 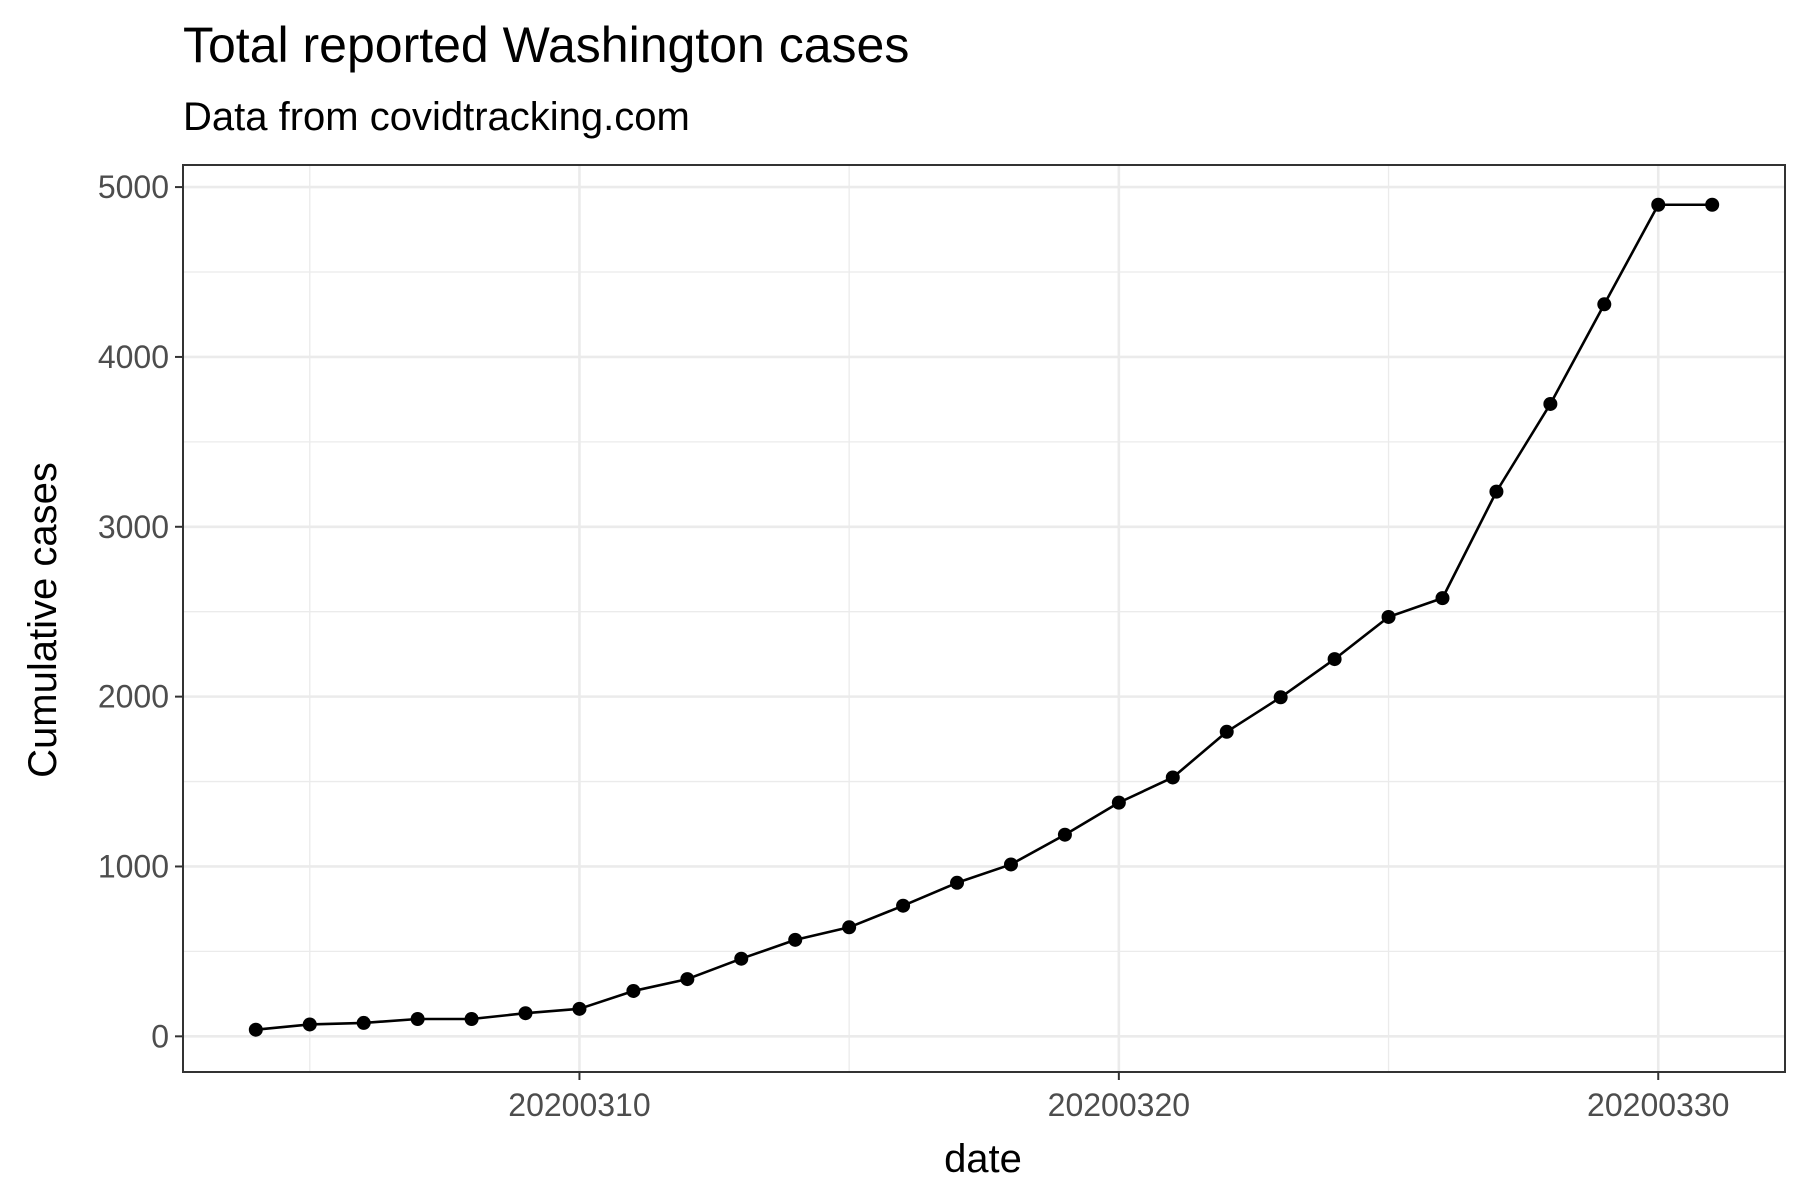 What do you see at coordinates (160, 1036) in the screenshot?
I see `y-tick-label: 0` at bounding box center [160, 1036].